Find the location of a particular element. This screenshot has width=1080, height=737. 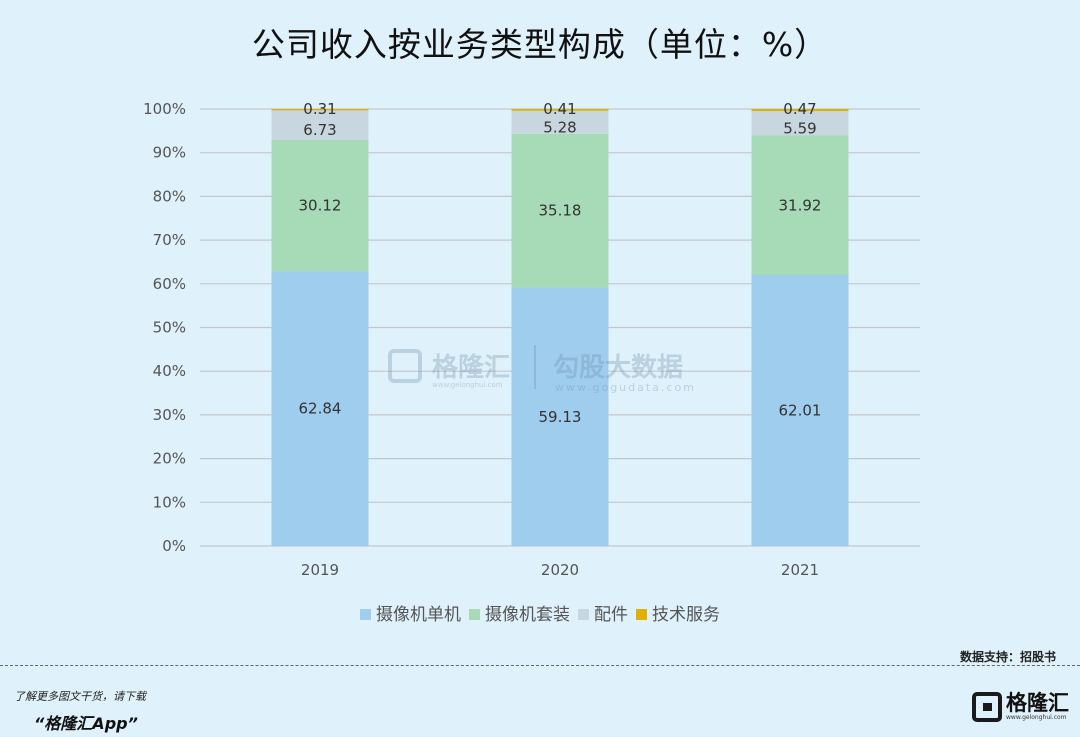

legend-item: 摄像机套装 is located at coordinates (519, 612).